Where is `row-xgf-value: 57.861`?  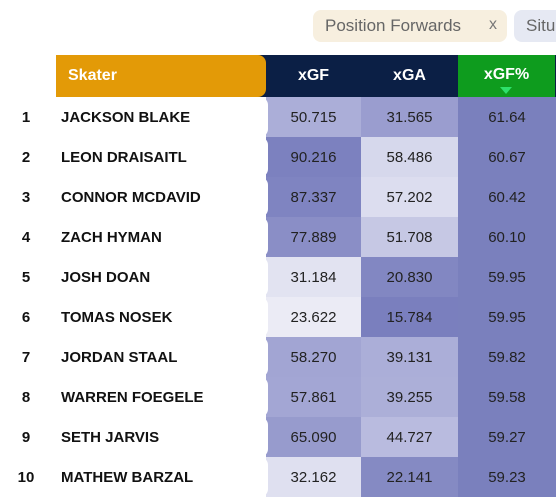 row-xgf-value: 57.861 is located at coordinates (313, 397).